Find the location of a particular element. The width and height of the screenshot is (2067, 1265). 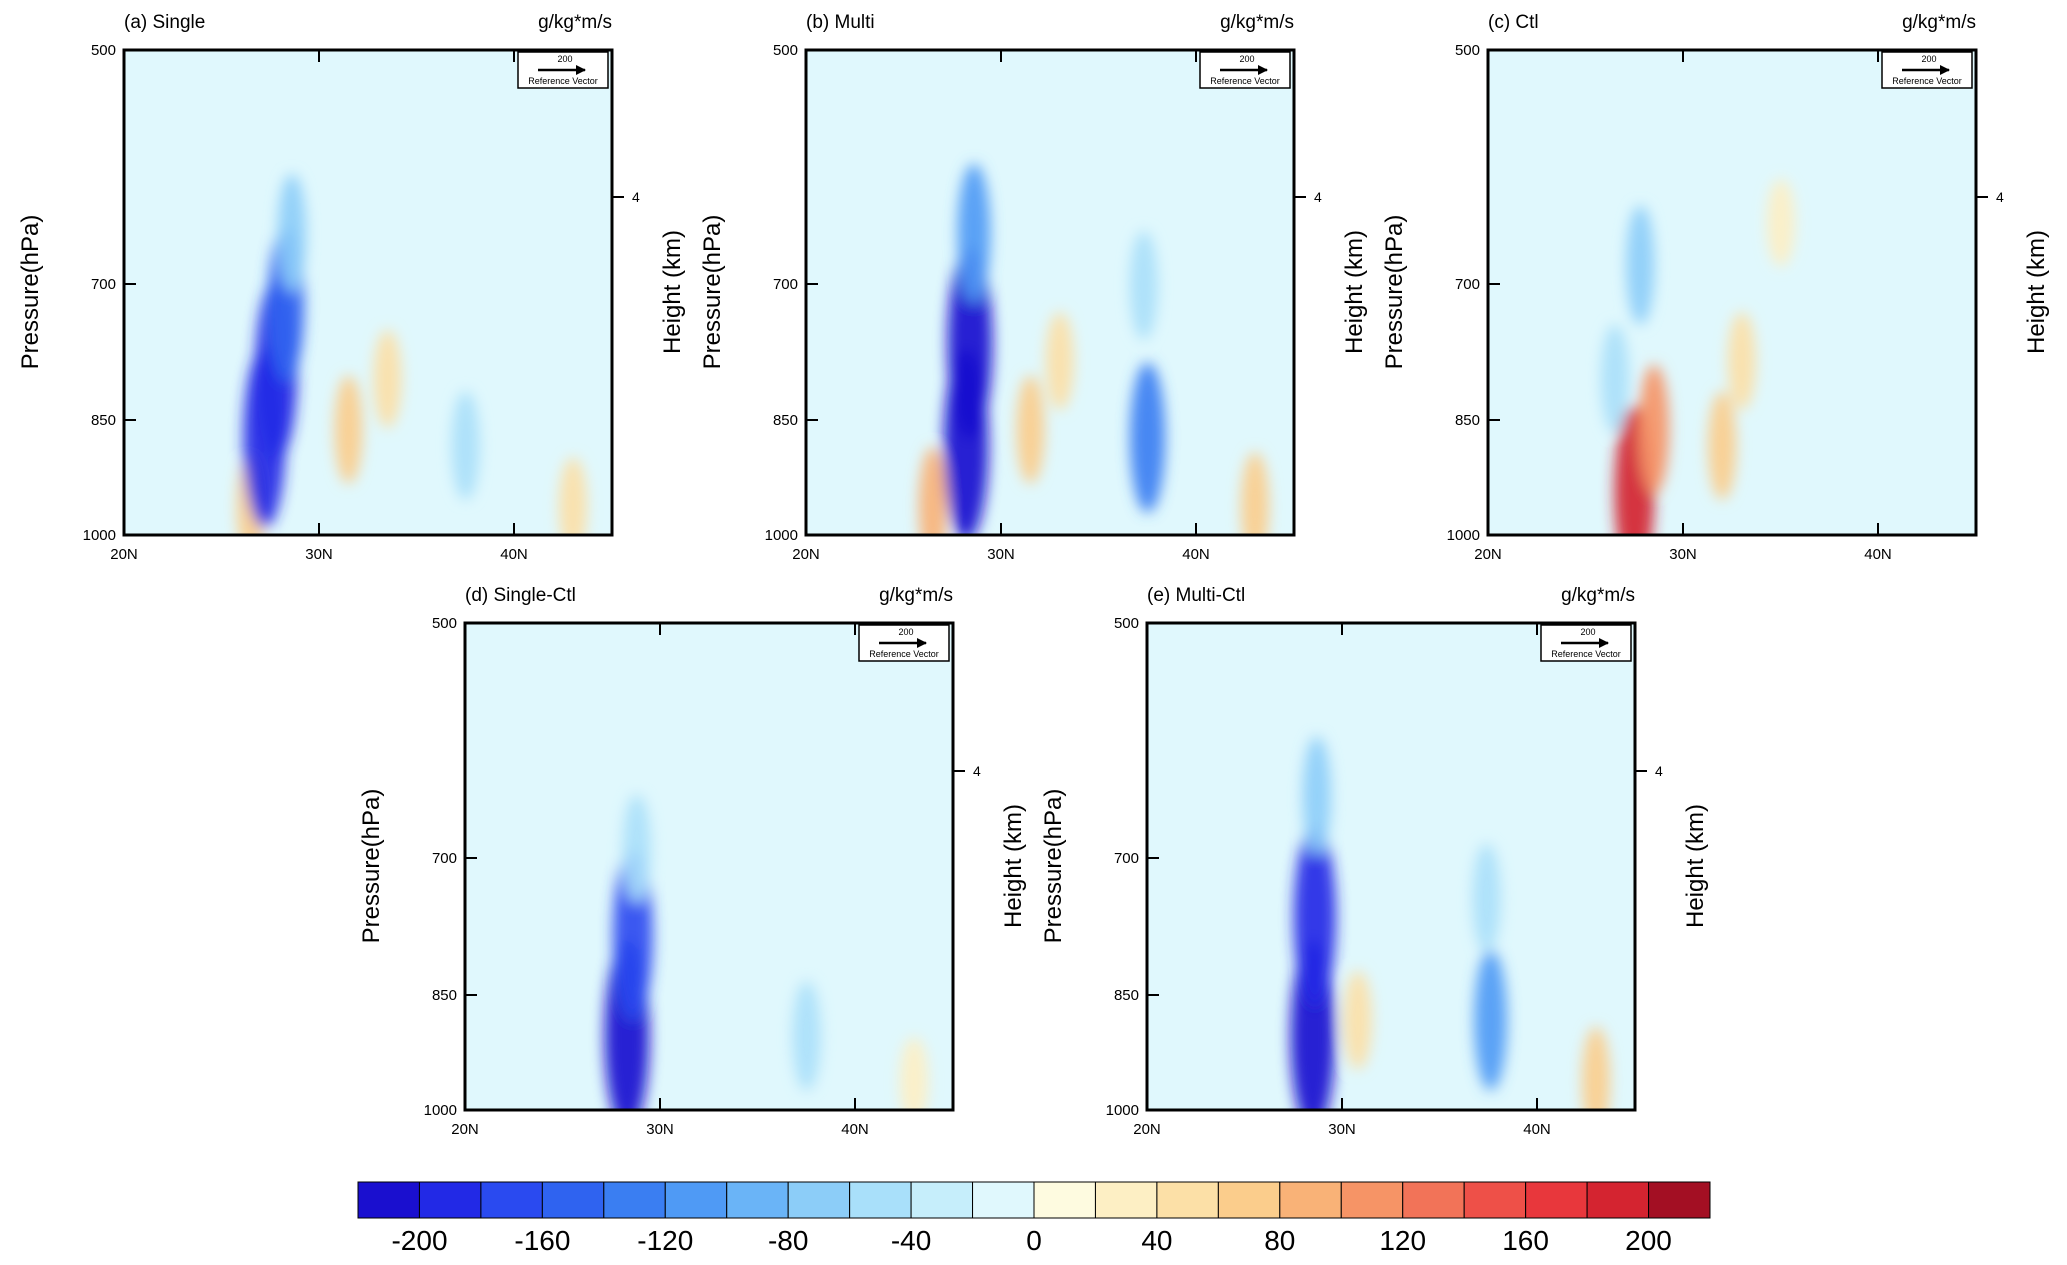

panel-b-field is located at coordinates (1050, 292).